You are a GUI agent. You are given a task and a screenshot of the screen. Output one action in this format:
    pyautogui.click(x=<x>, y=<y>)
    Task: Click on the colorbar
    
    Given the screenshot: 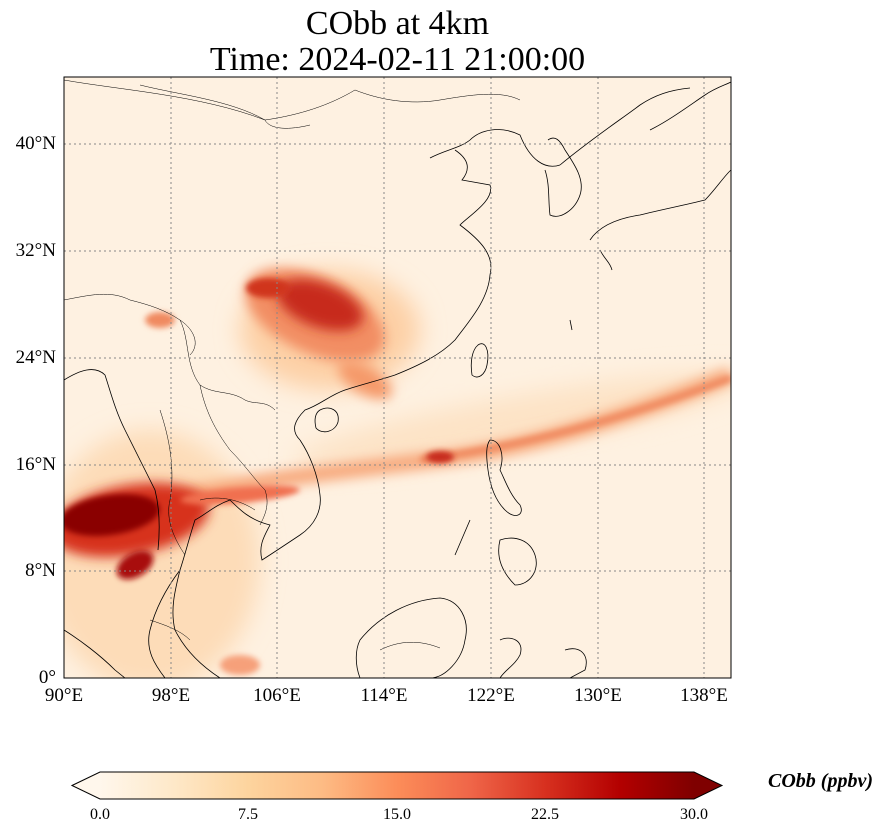 What is the action you would take?
    pyautogui.click(x=397, y=785)
    